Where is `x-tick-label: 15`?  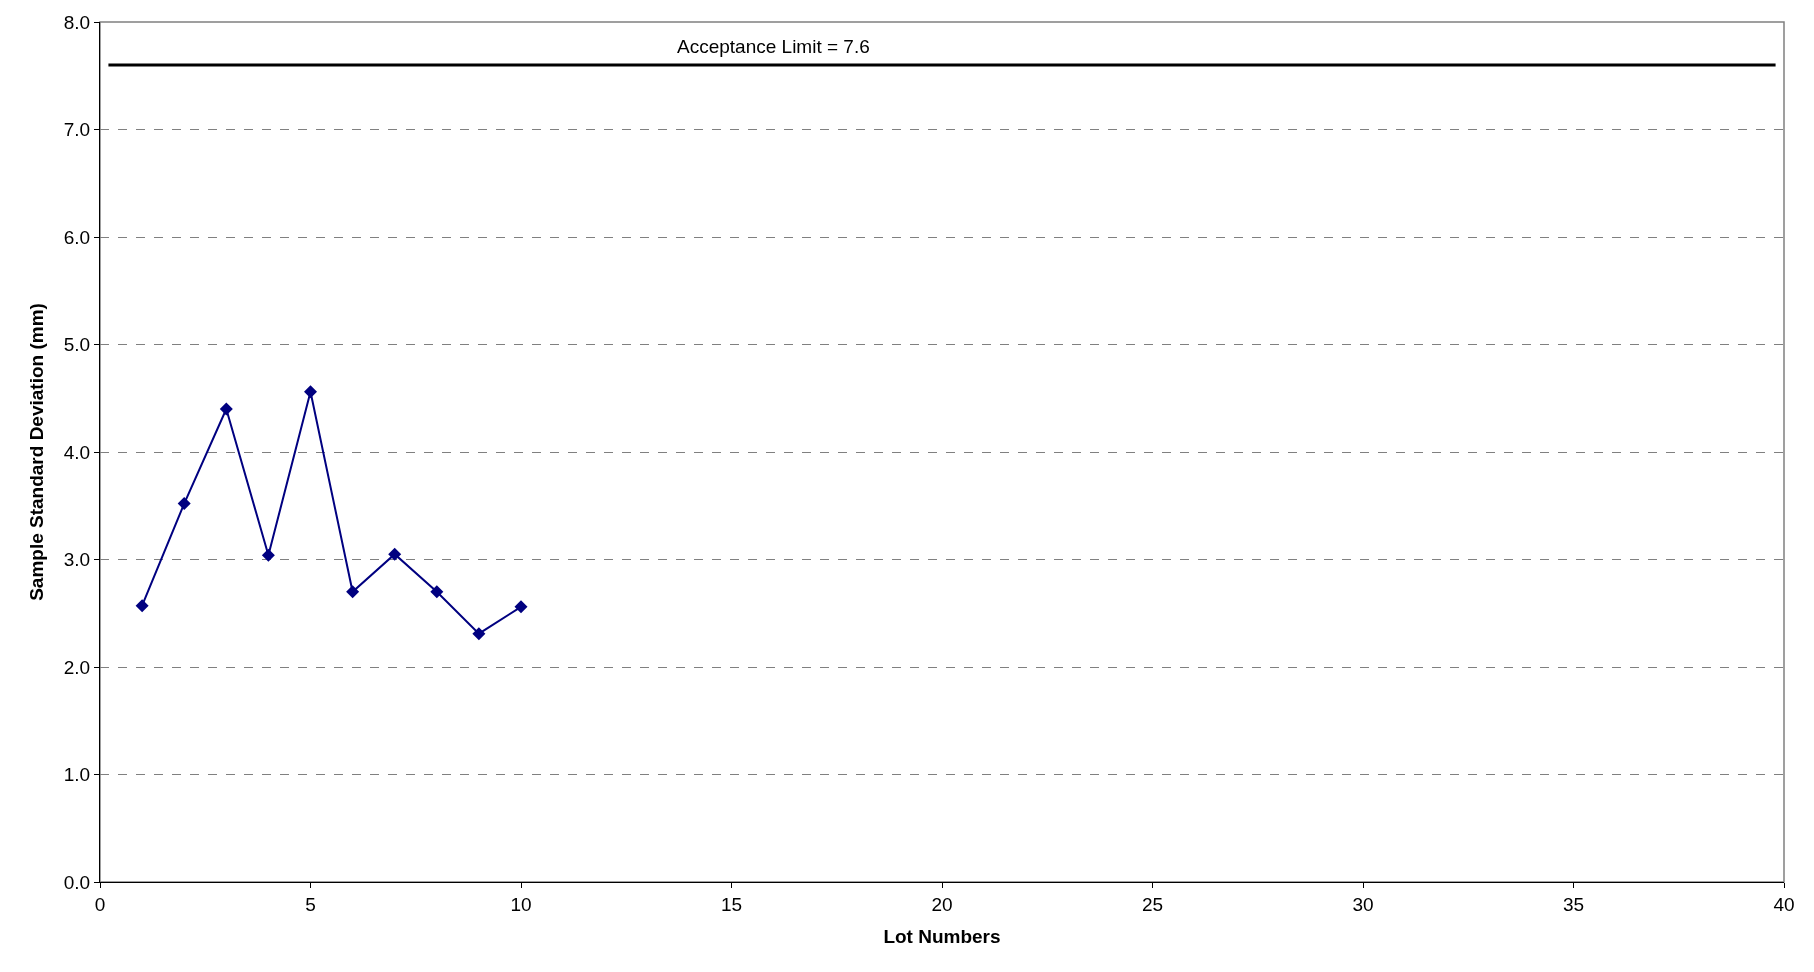
x-tick-label: 15 is located at coordinates (731, 904).